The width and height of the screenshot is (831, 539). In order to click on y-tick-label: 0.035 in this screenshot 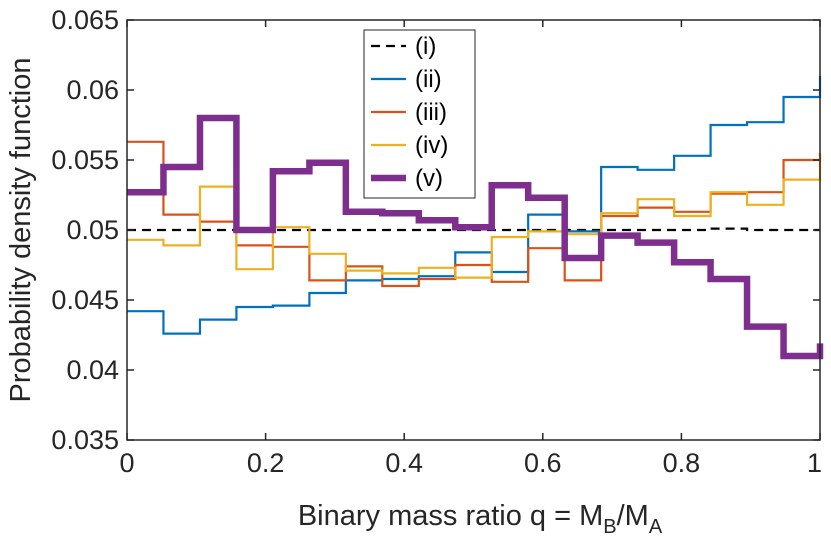, I will do `click(85, 440)`.